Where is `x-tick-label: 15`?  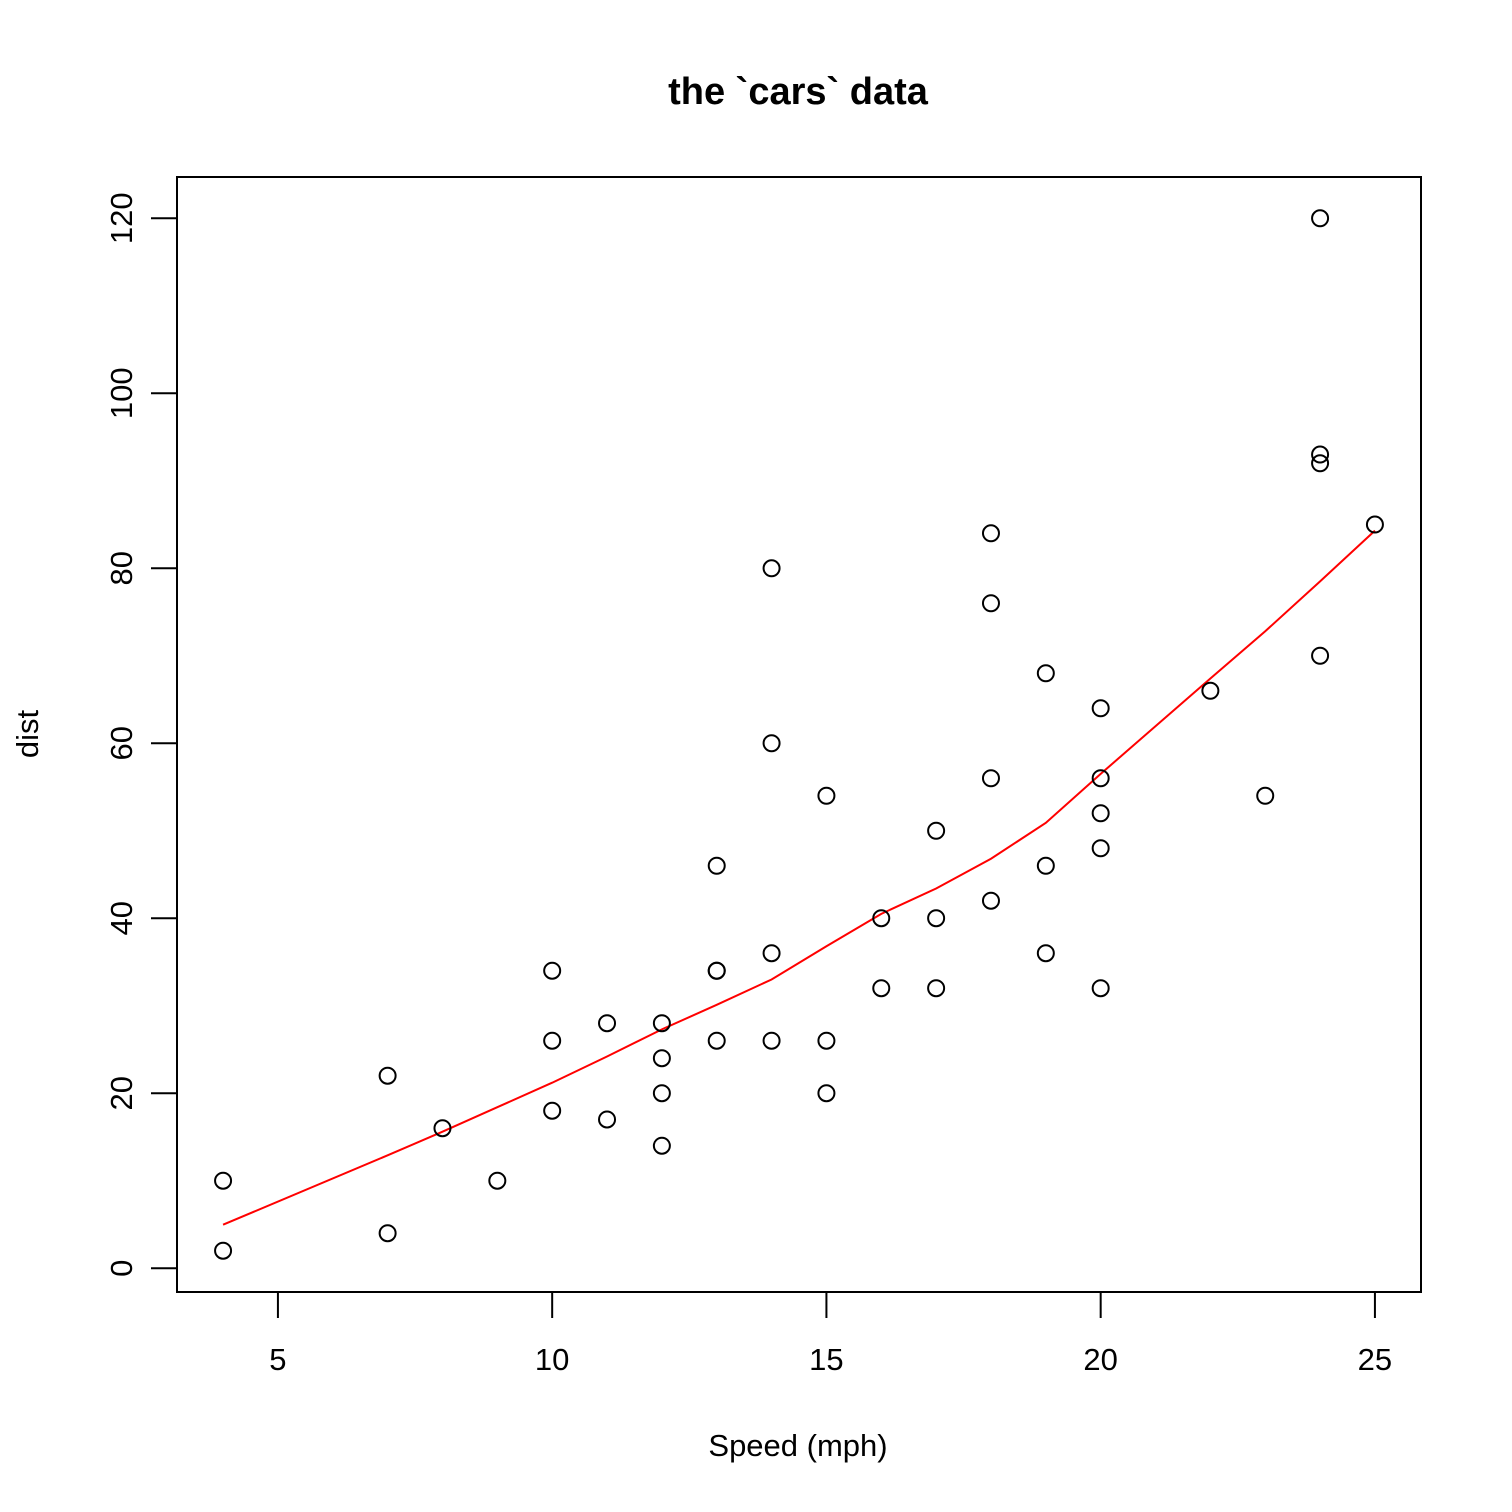
x-tick-label: 15 is located at coordinates (826, 1359).